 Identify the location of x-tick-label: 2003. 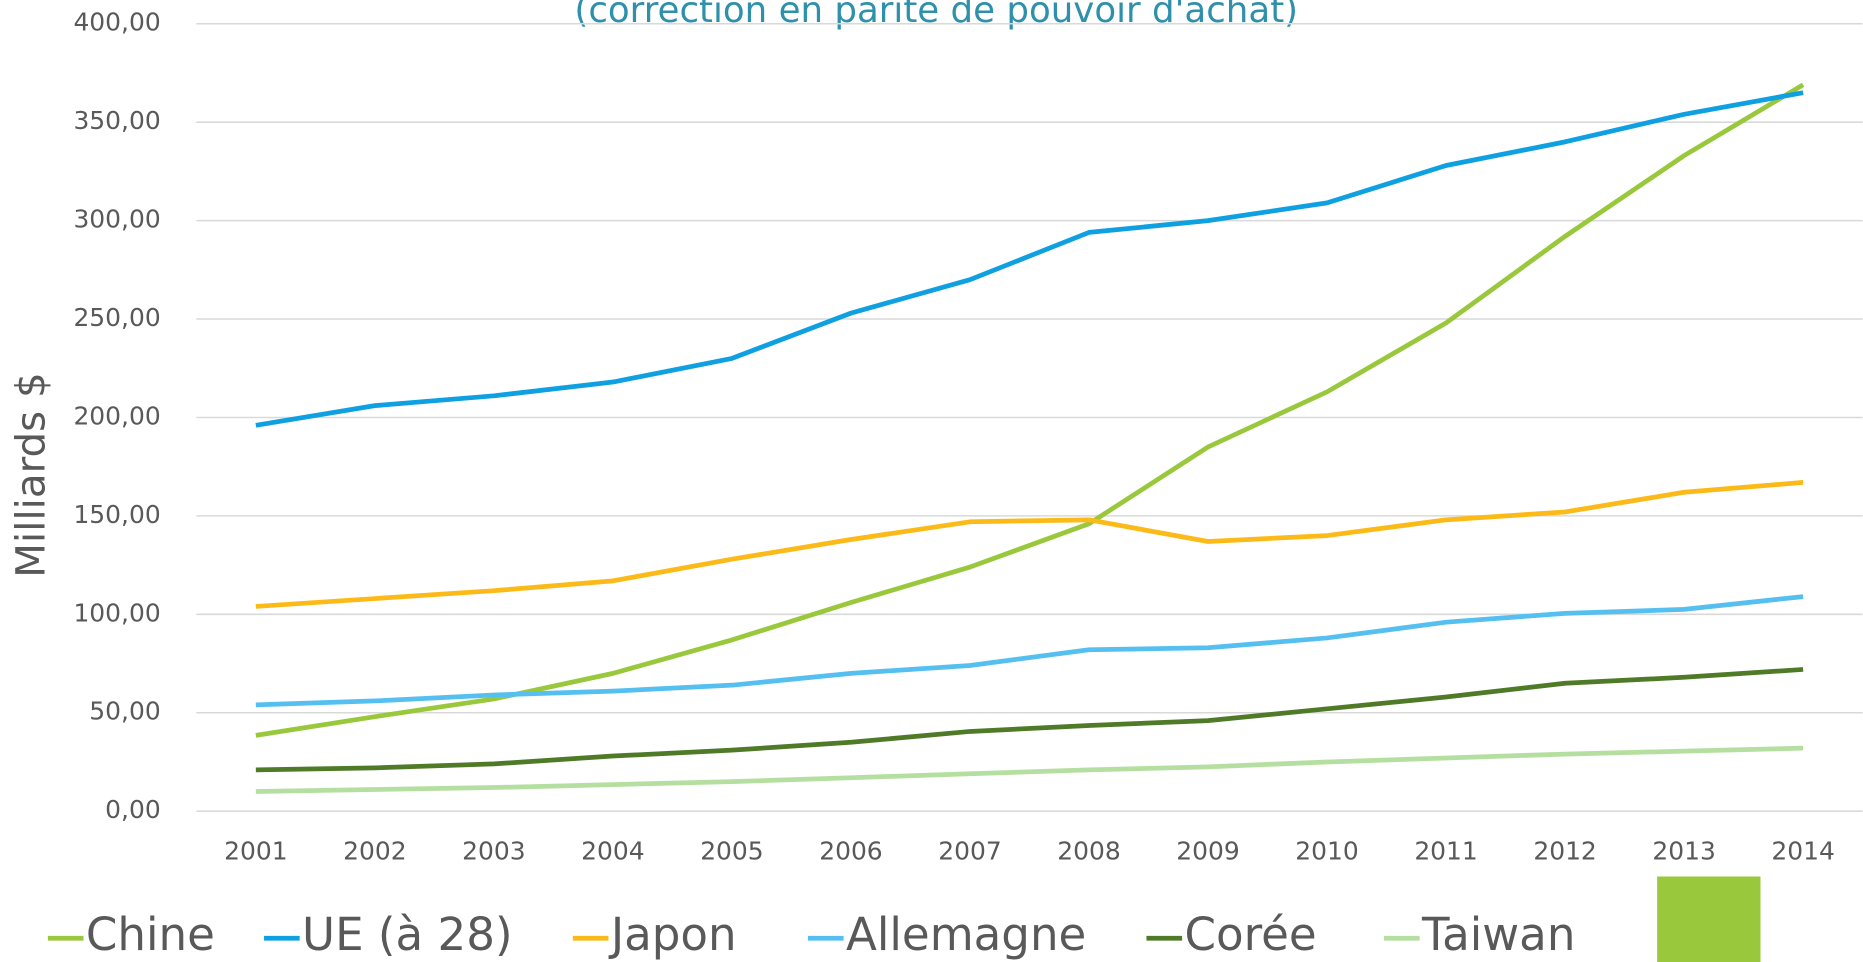
(493, 851).